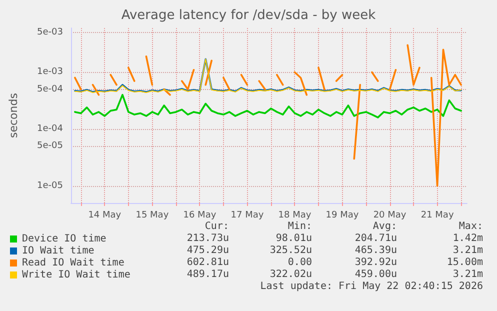  What do you see at coordinates (300, 227) in the screenshot?
I see `text: Min:` at bounding box center [300, 227].